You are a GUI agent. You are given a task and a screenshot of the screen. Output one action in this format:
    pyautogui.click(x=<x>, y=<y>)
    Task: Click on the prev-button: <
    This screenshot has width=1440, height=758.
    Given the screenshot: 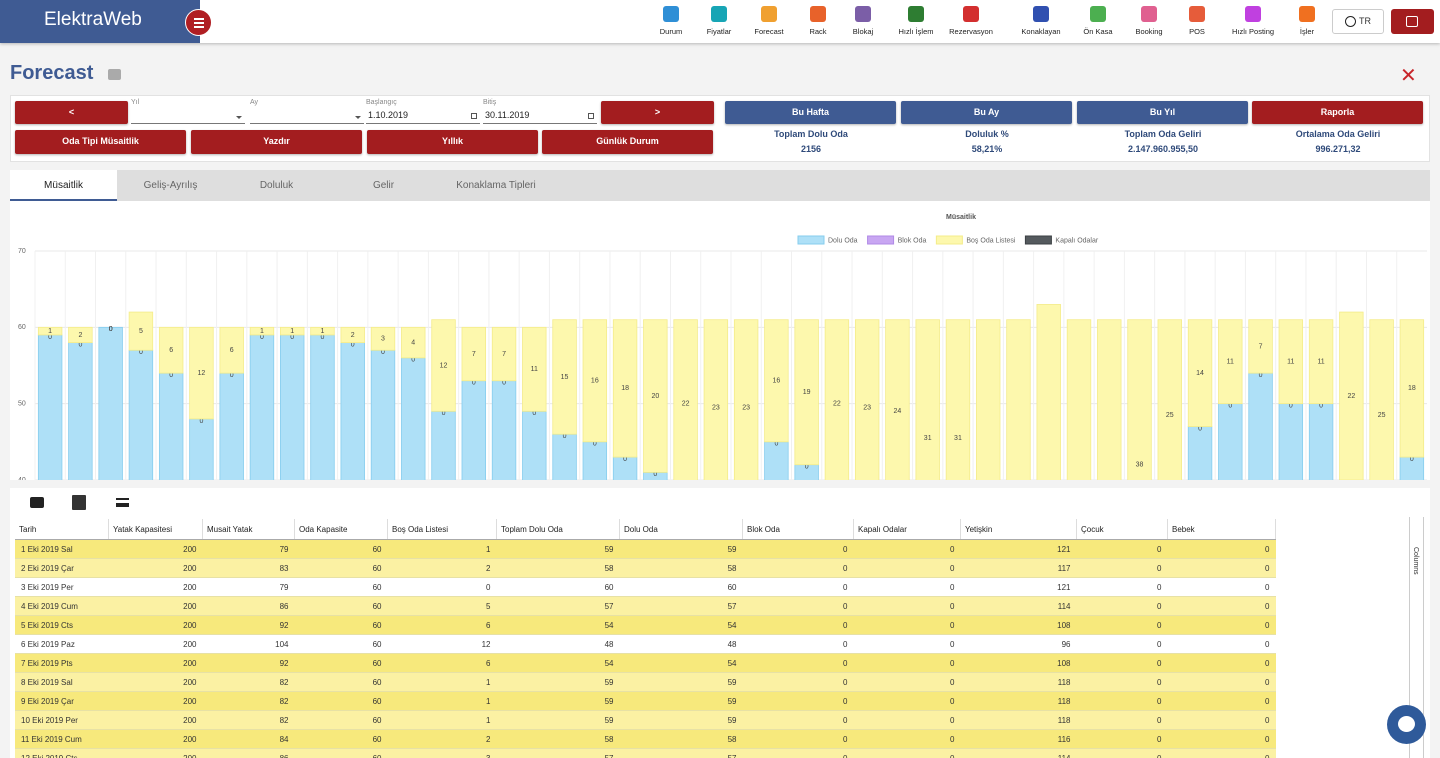 What is the action you would take?
    pyautogui.click(x=71, y=112)
    